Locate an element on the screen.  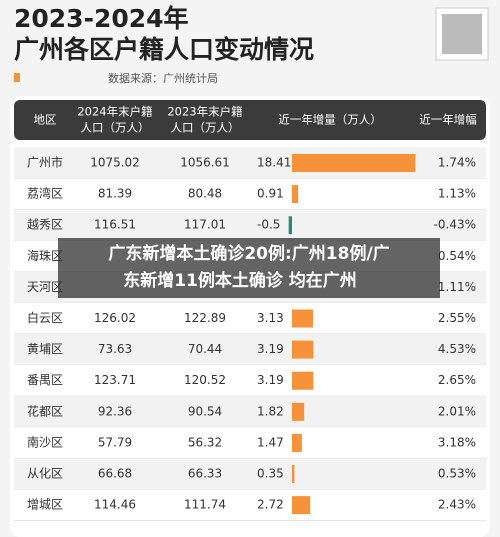
increase: -0.5 is located at coordinates (268, 225).